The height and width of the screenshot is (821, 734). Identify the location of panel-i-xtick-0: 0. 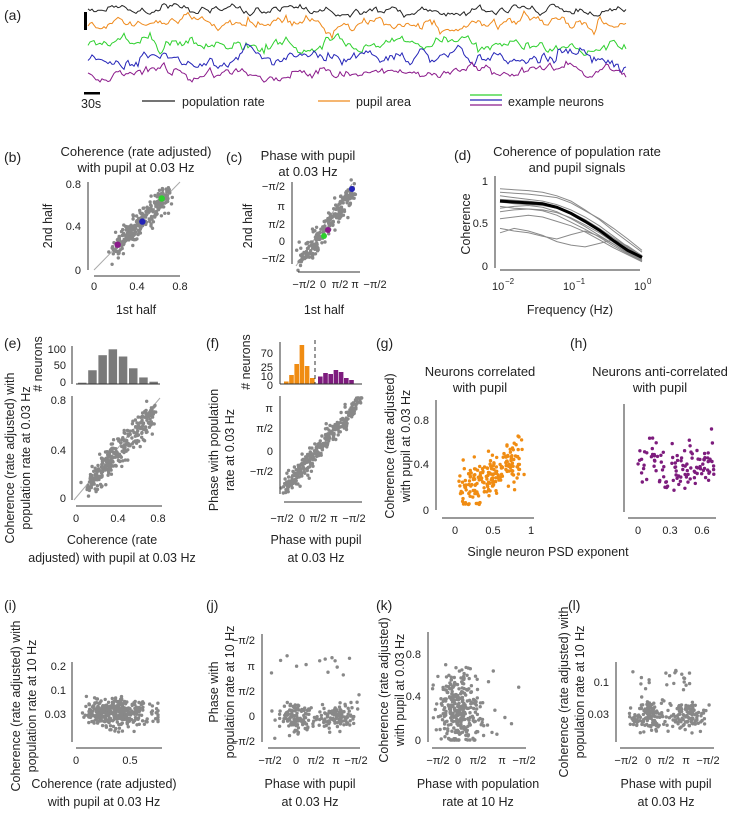
(76, 761).